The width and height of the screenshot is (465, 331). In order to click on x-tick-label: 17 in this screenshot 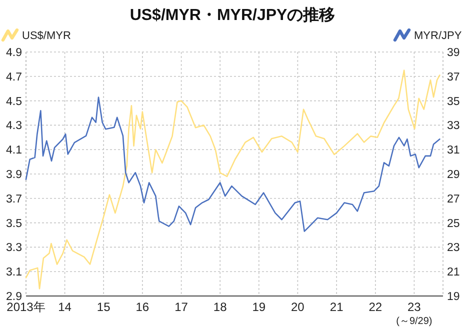, I will do `click(181, 307)`.